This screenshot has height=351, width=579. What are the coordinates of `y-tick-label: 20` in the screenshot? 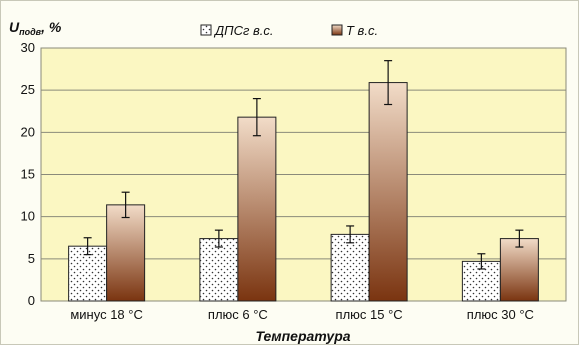 It's located at (28, 131).